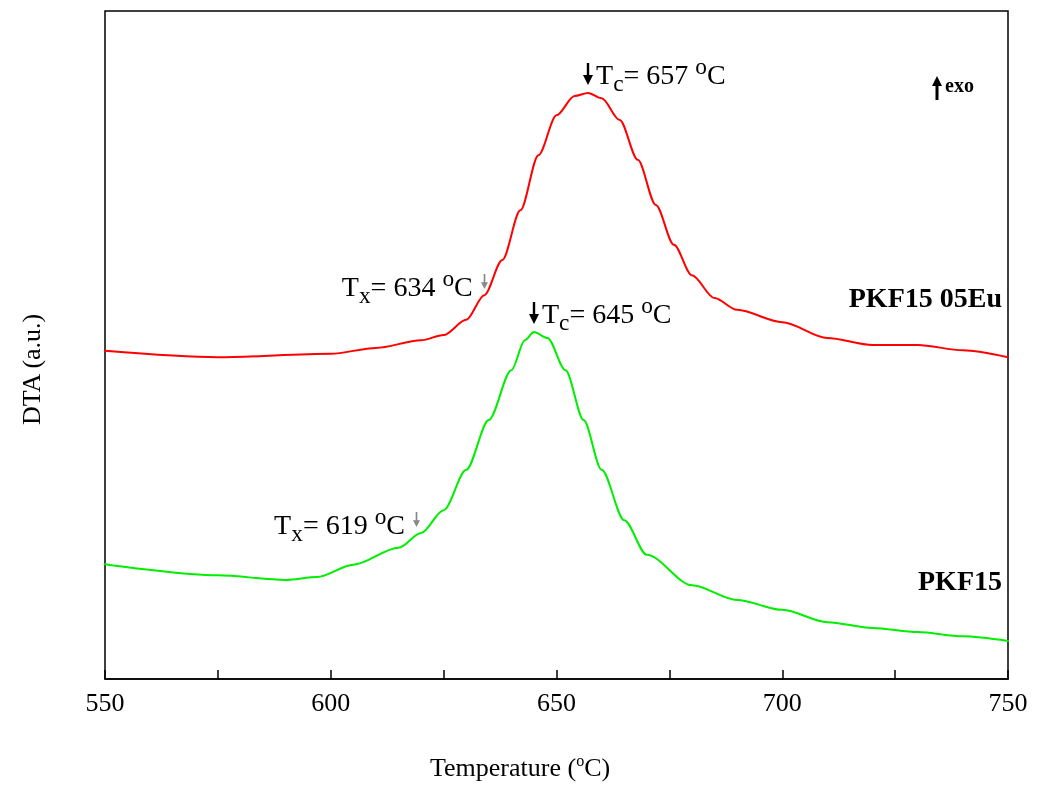  Describe the element at coordinates (105, 702) in the screenshot. I see `x-tick-label: 550` at that location.